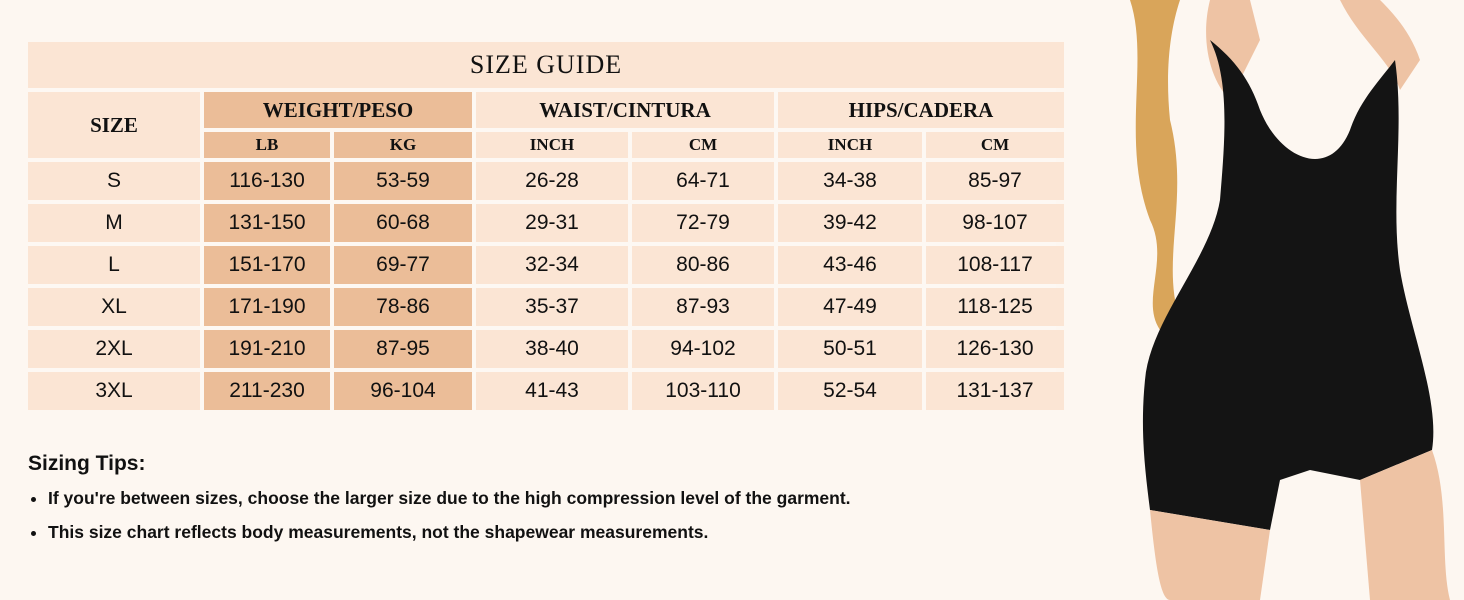  Describe the element at coordinates (552, 349) in the screenshot. I see `table-cell: 38-40` at that location.